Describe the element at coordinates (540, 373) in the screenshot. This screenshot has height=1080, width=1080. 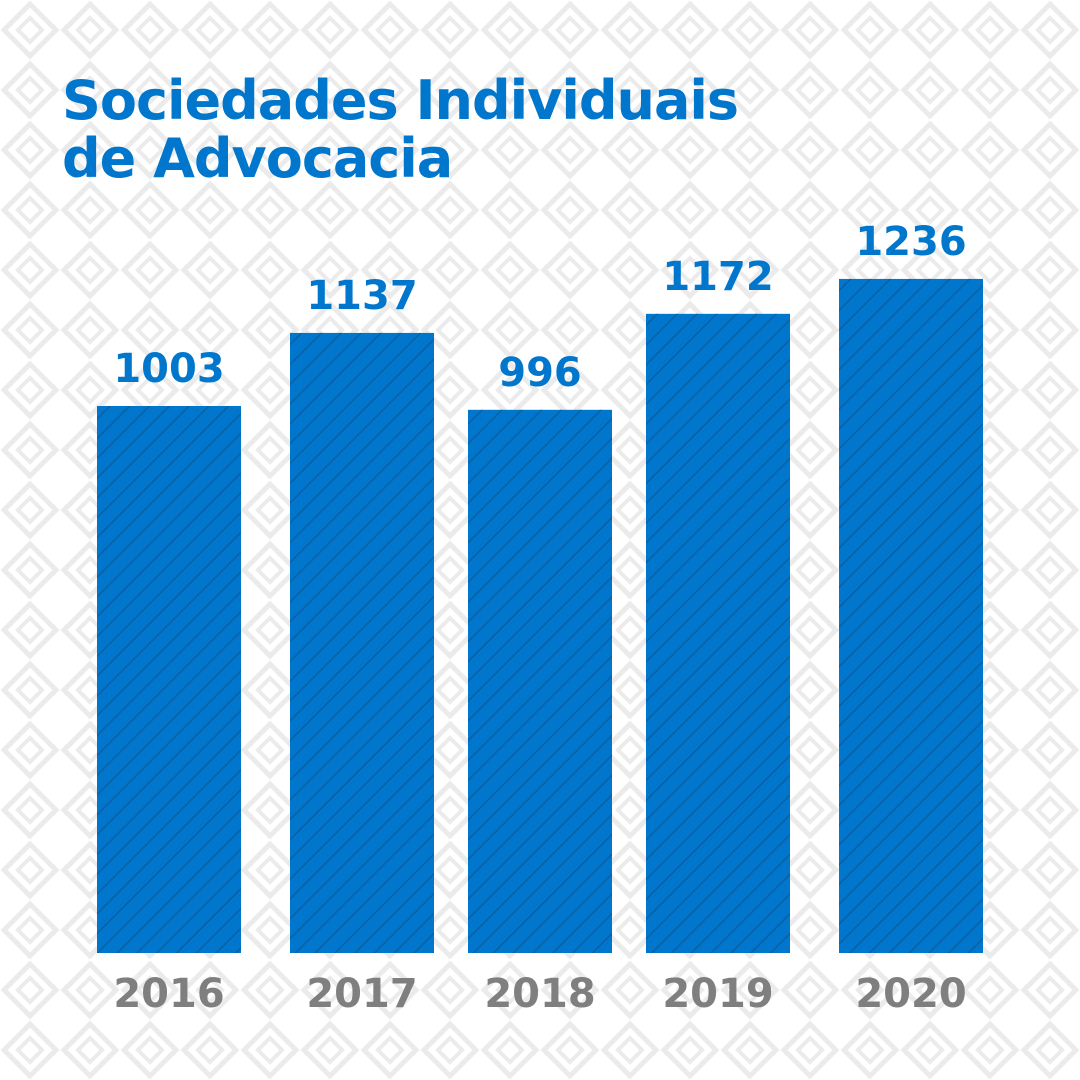
I see `value-label-2018: 996` at that location.